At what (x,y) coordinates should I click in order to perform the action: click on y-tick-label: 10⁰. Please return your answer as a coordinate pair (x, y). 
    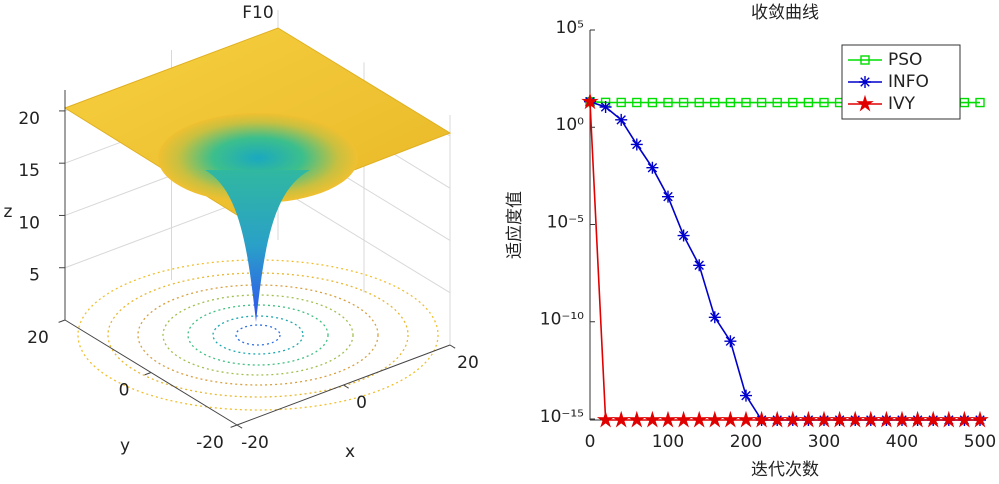
    Looking at the image, I should click on (570, 125).